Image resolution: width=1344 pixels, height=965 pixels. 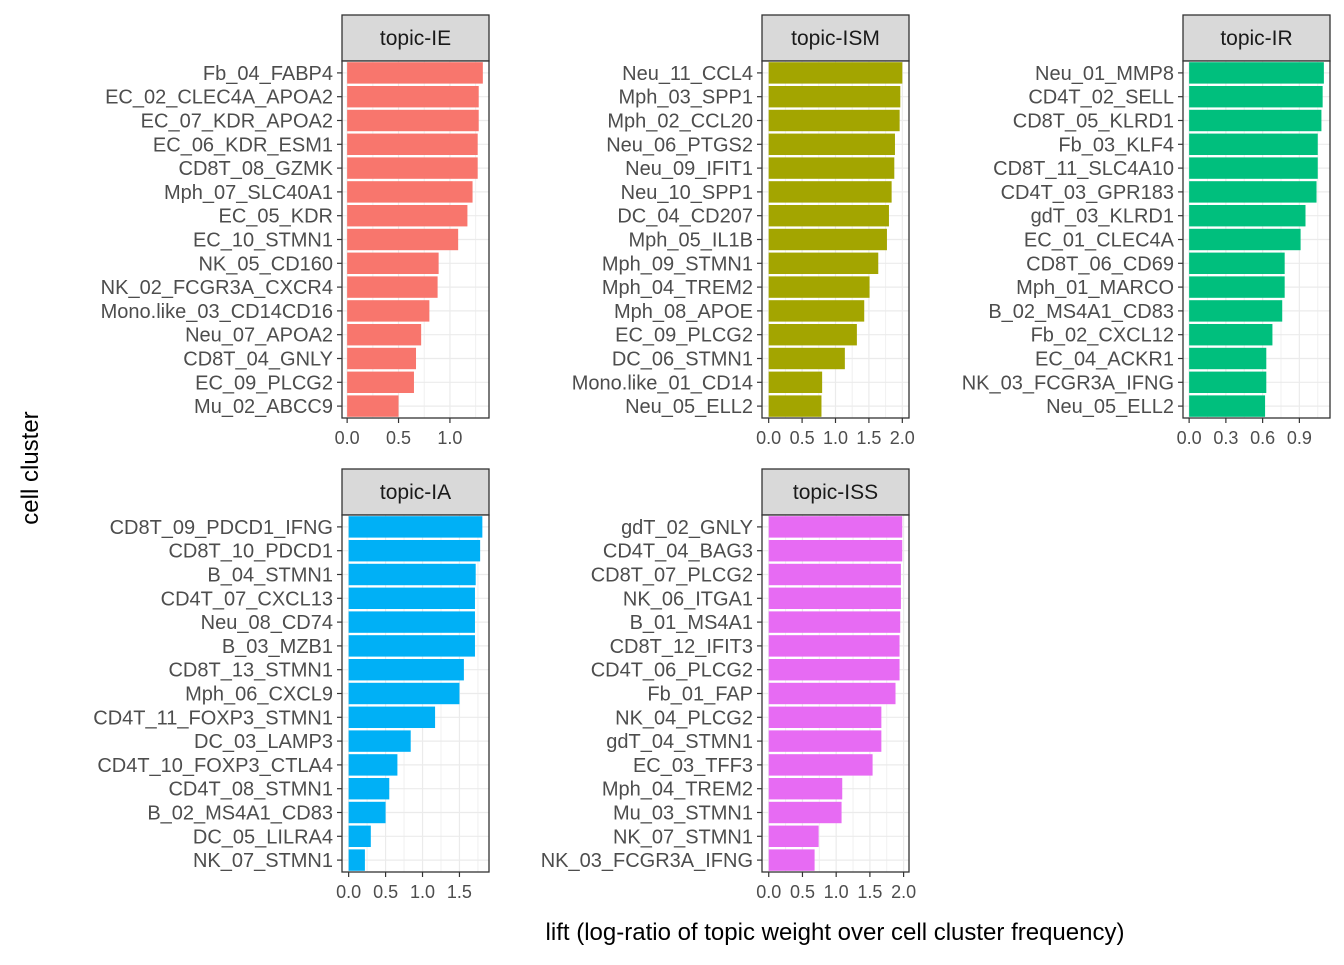 What do you see at coordinates (1253, 168) in the screenshot?
I see `bar-CD8T_11_SLC4A10` at bounding box center [1253, 168].